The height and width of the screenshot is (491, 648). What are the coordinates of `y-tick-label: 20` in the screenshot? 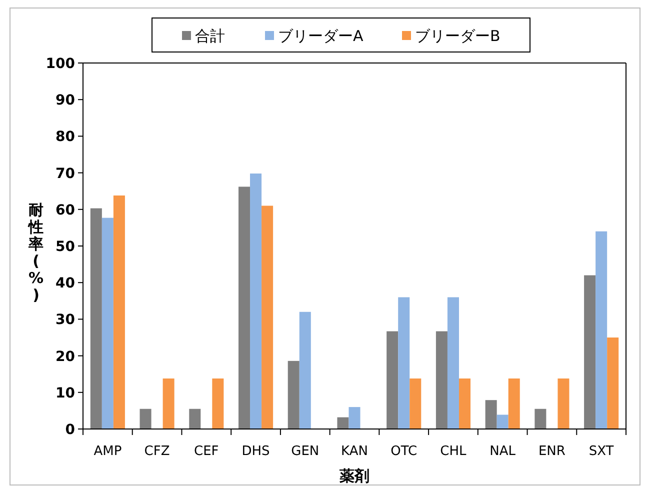 It's located at (66, 356).